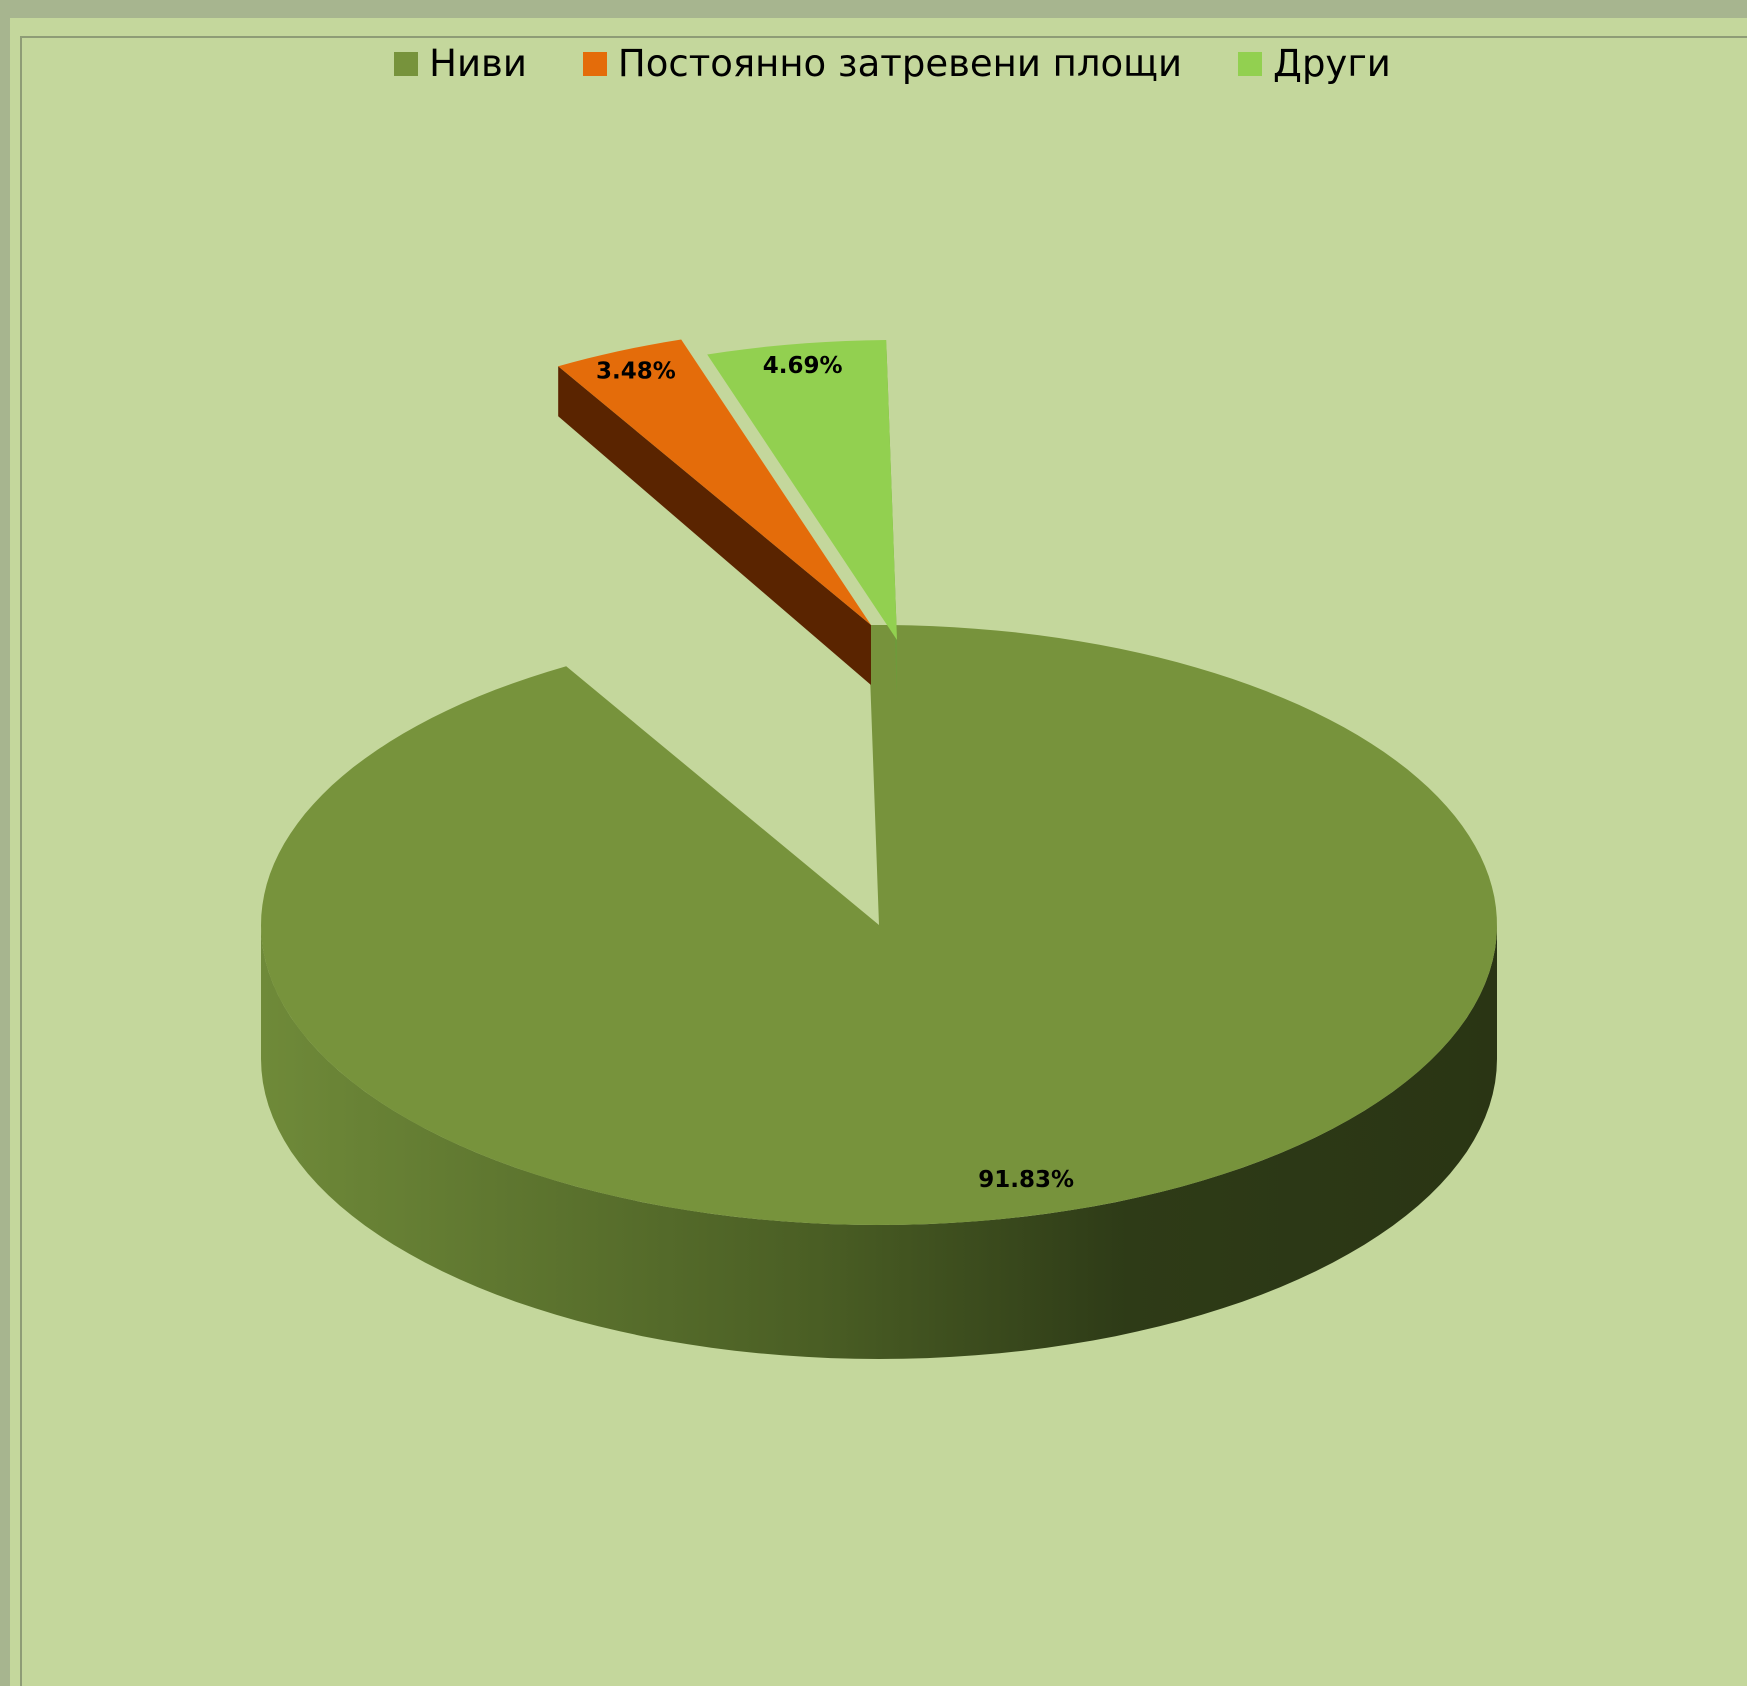 The image size is (1747, 1686). I want to click on legend: Ниви Постоянно затревени площи Други, so click(873, 63).